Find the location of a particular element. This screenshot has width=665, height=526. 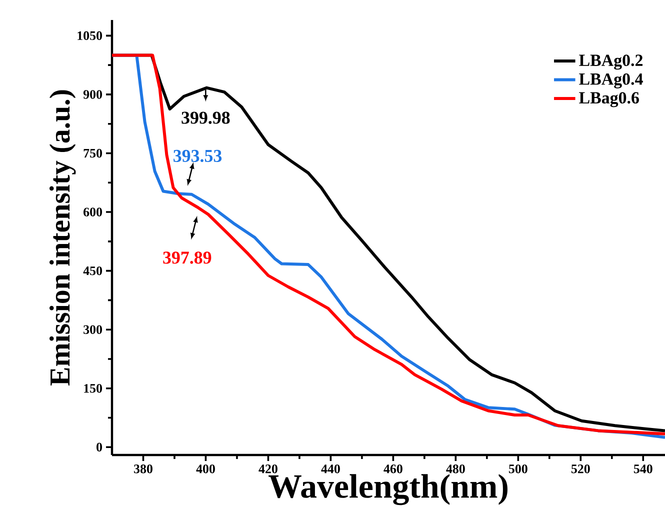

annotation: 399.98 is located at coordinates (206, 118).